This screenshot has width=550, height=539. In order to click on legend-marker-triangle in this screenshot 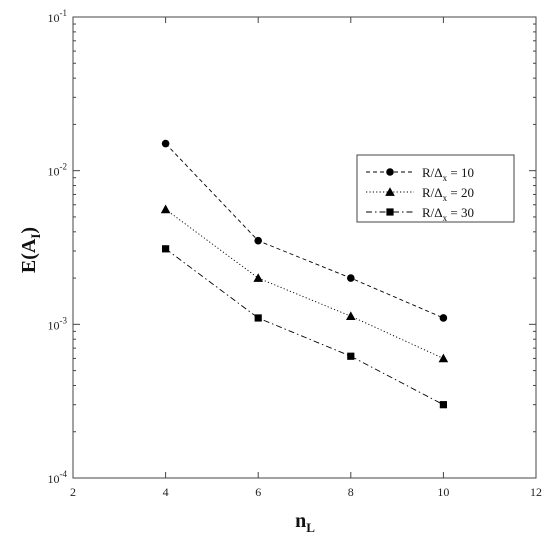, I will do `click(390, 191)`.